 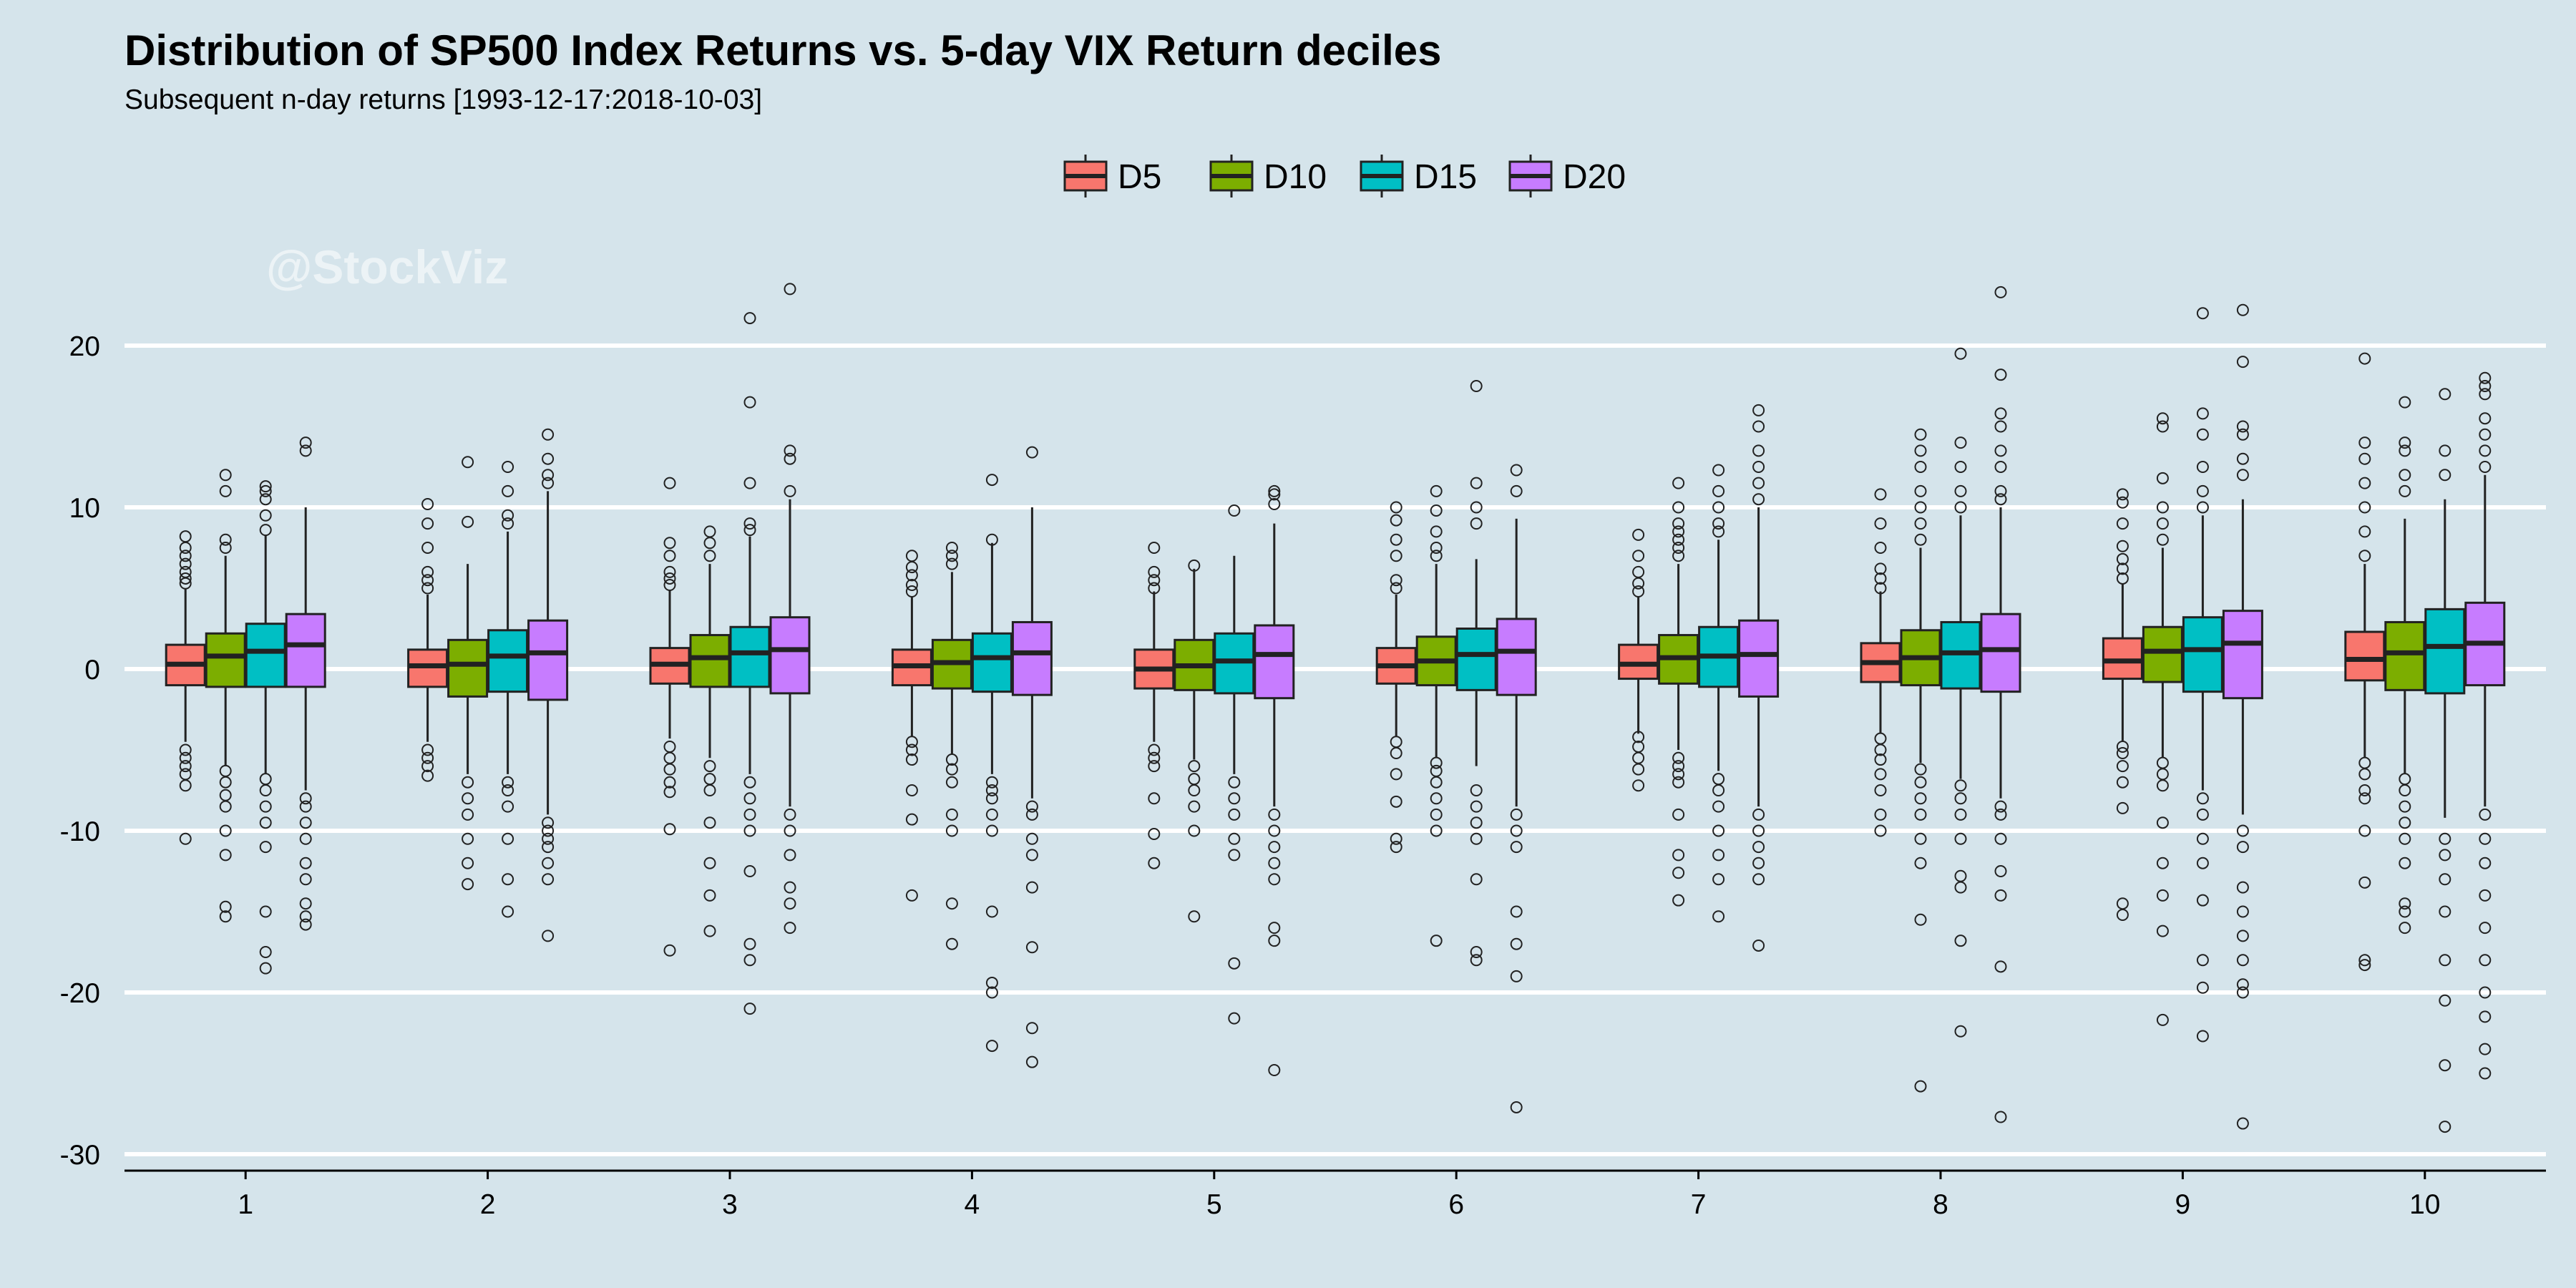 What do you see at coordinates (80, 1155) in the screenshot?
I see `y-tick-label: -30` at bounding box center [80, 1155].